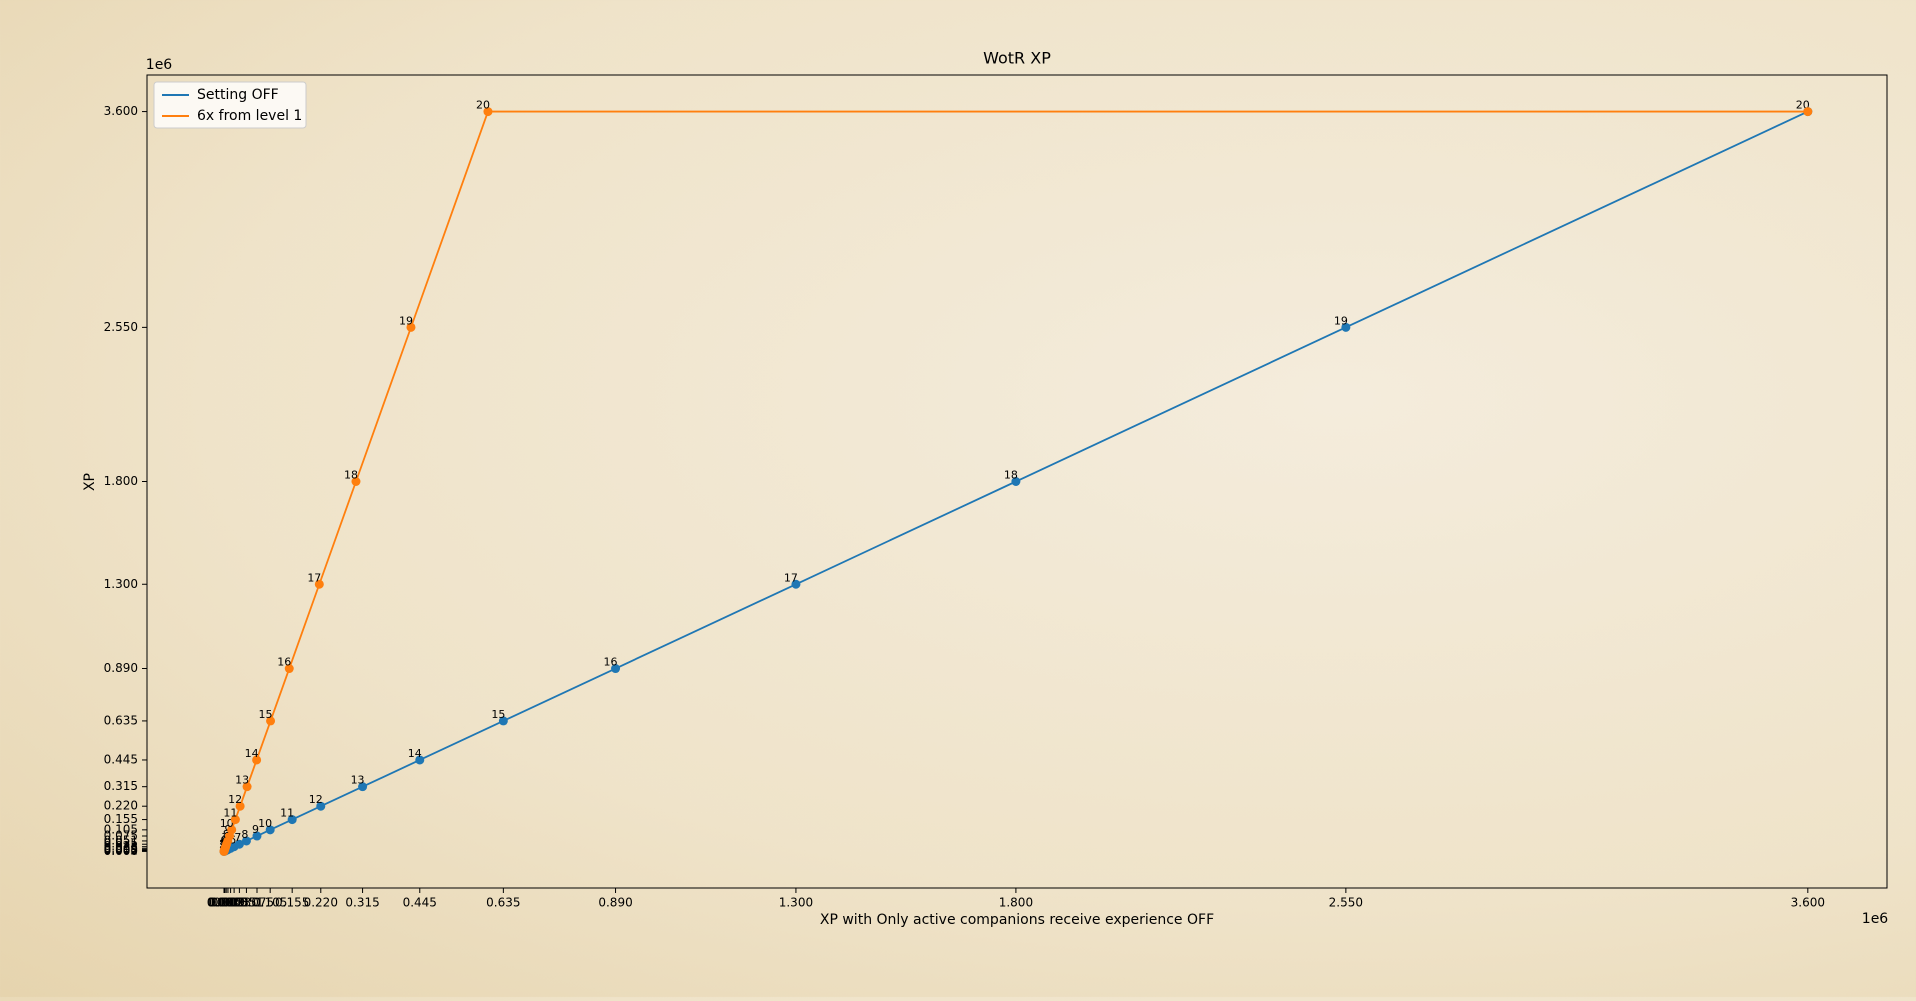 The width and height of the screenshot is (1916, 1001). Describe the element at coordinates (121, 481) in the screenshot. I see `y-tick-label: 1.800` at that location.